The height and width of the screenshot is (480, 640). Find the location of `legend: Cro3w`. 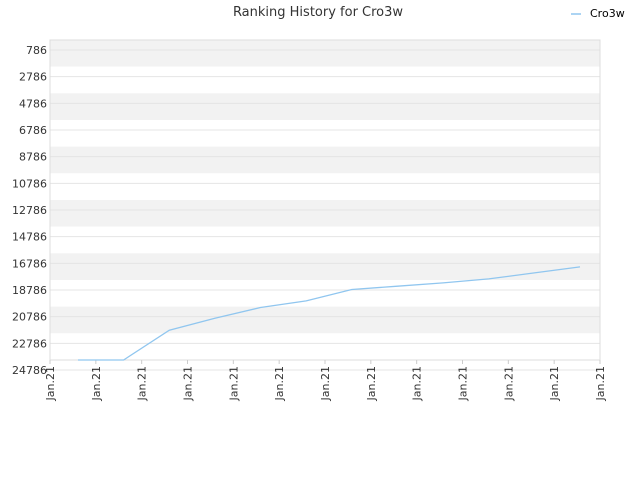

legend: Cro3w is located at coordinates (598, 13).